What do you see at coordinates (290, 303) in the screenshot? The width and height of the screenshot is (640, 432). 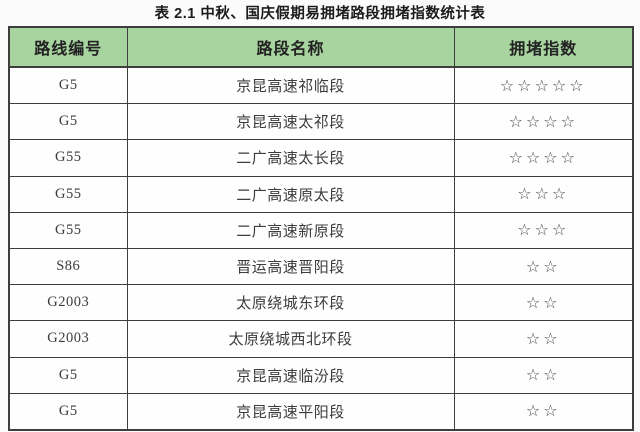 I see `section-name-cell: 太原绕城东环段` at bounding box center [290, 303].